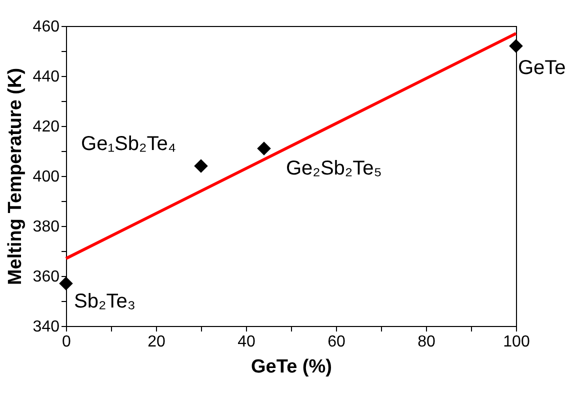  I want to click on y-tick-label: 360, so click(46, 277).